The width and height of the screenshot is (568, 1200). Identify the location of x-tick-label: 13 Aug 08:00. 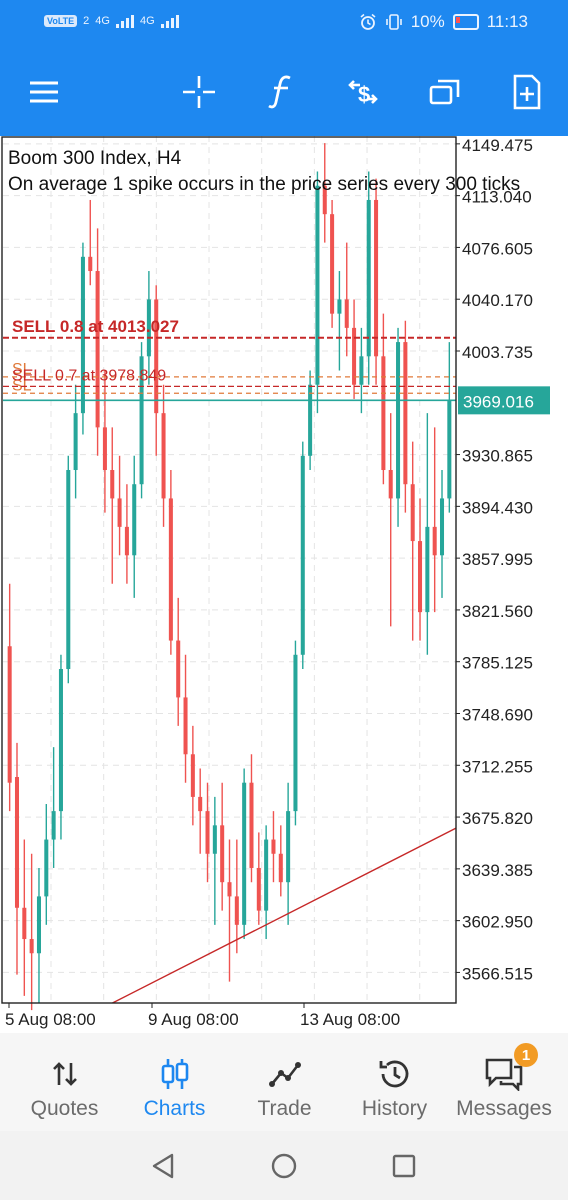
(350, 1019).